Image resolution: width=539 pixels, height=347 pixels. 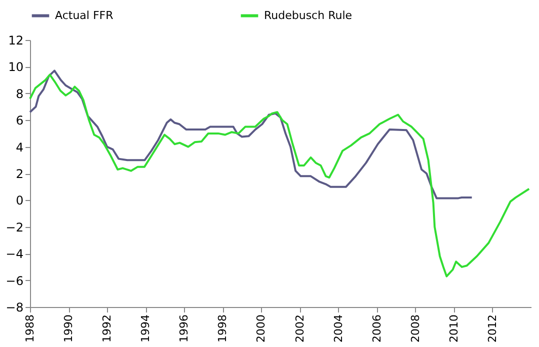 I want to click on x-tick-label: 2004, so click(x=338, y=328).